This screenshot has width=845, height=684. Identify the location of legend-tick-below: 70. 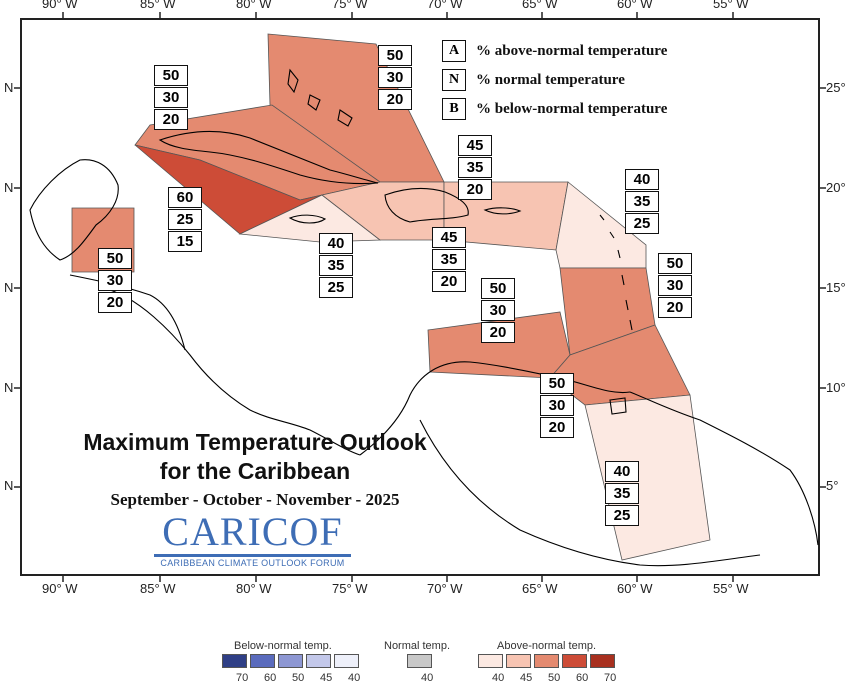
(242, 678).